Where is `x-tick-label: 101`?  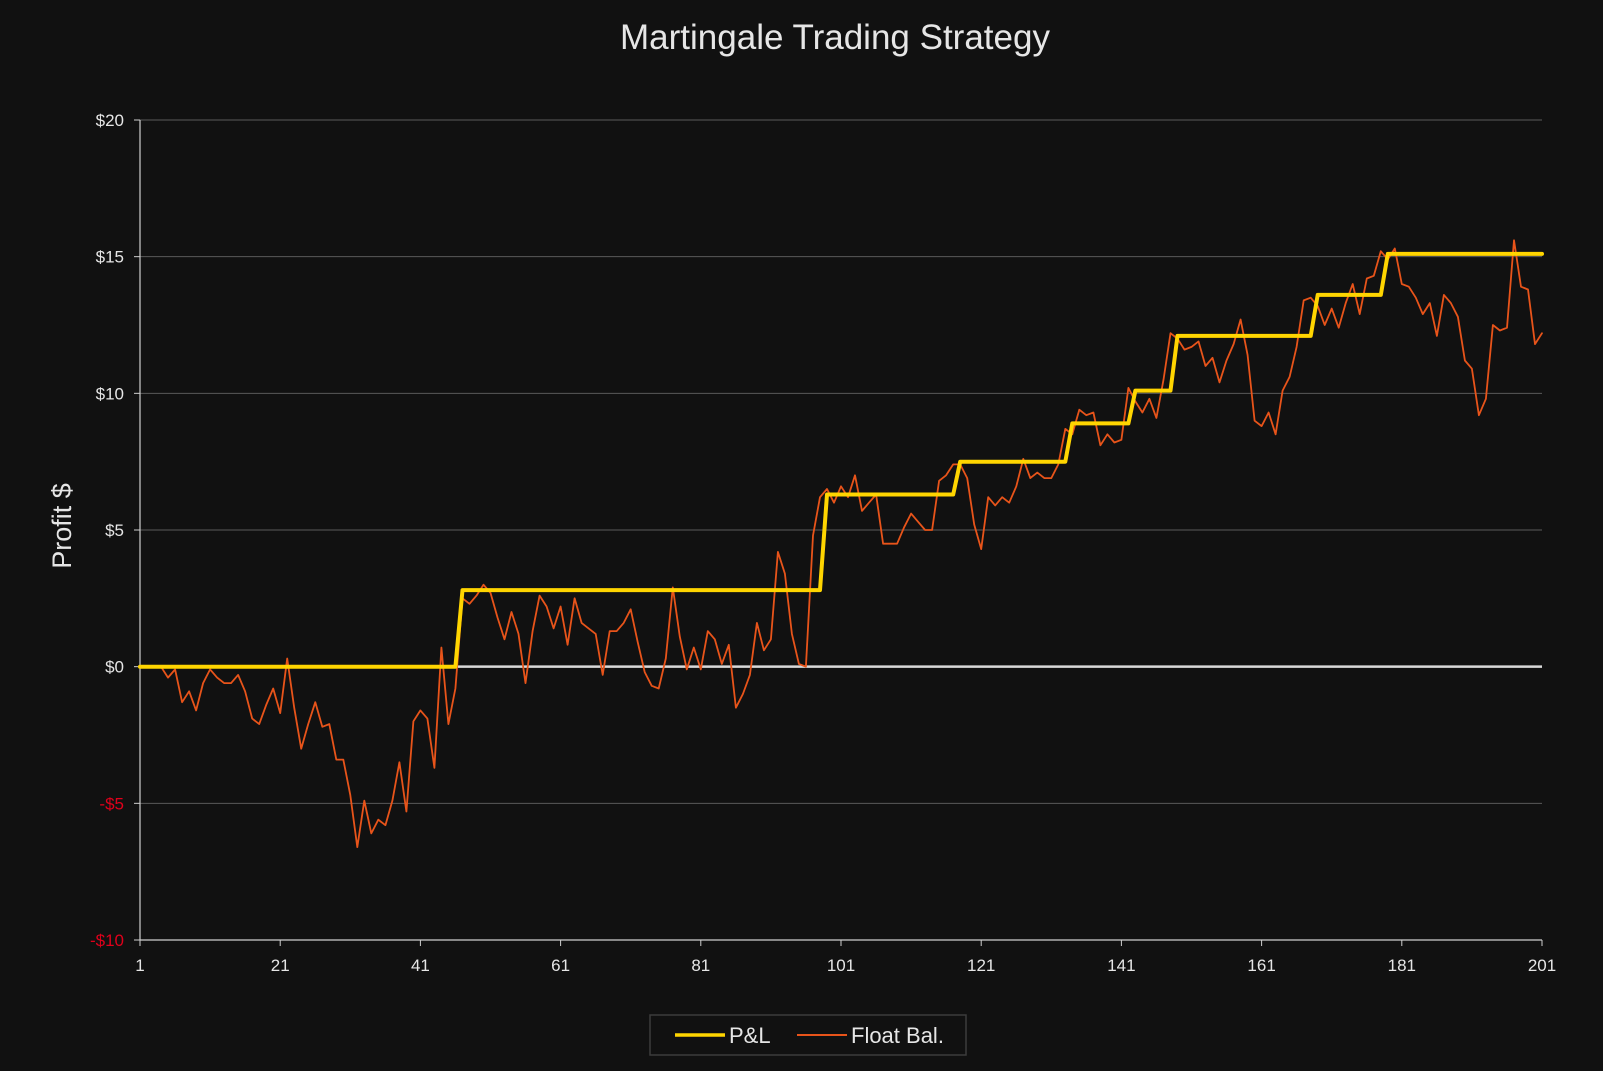
x-tick-label: 101 is located at coordinates (841, 965).